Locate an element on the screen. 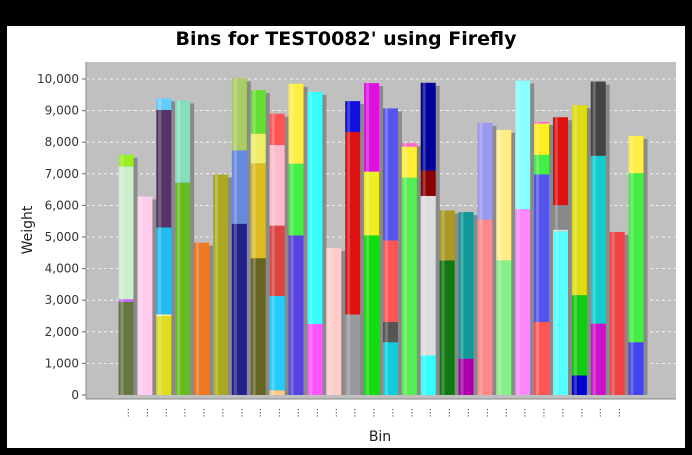  y-tick-label: 0 is located at coordinates (75, 395).